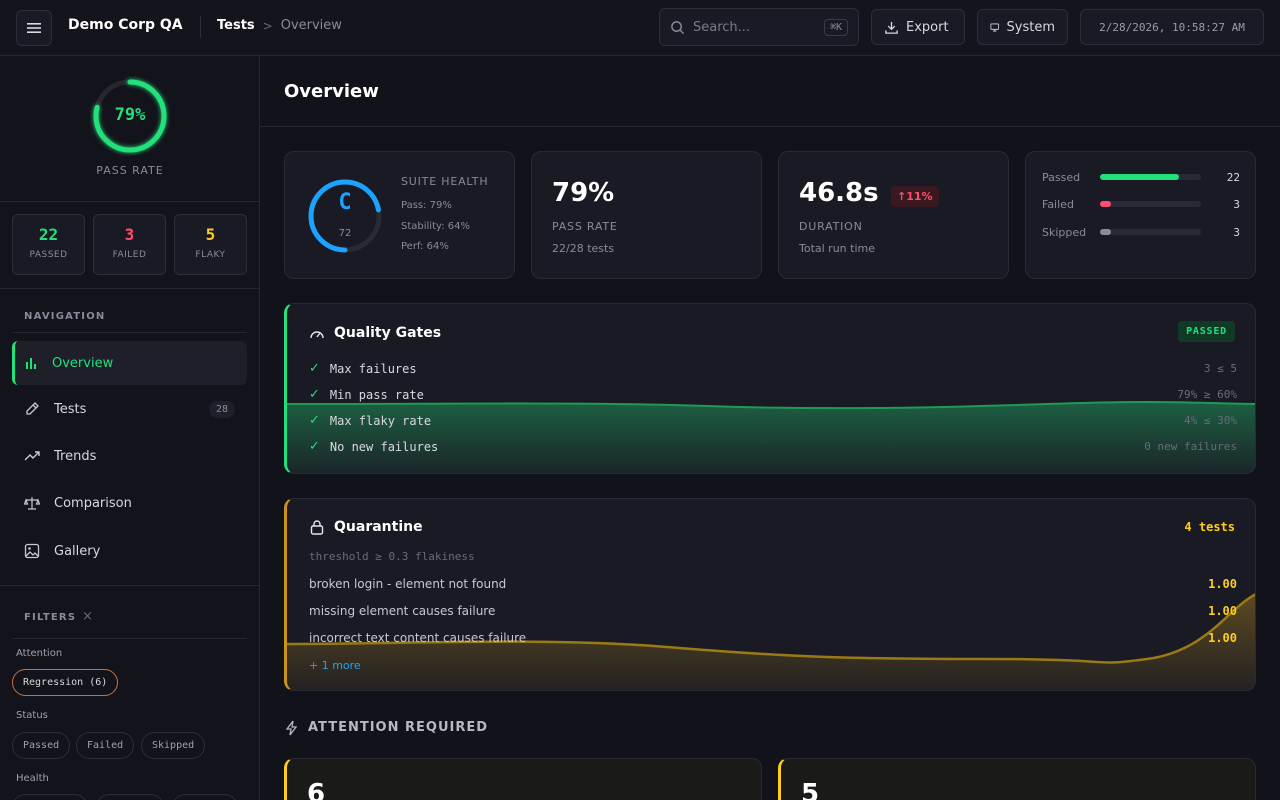 The height and width of the screenshot is (800, 1280). What do you see at coordinates (1017, 779) in the screenshot?
I see `attention-card: 5` at bounding box center [1017, 779].